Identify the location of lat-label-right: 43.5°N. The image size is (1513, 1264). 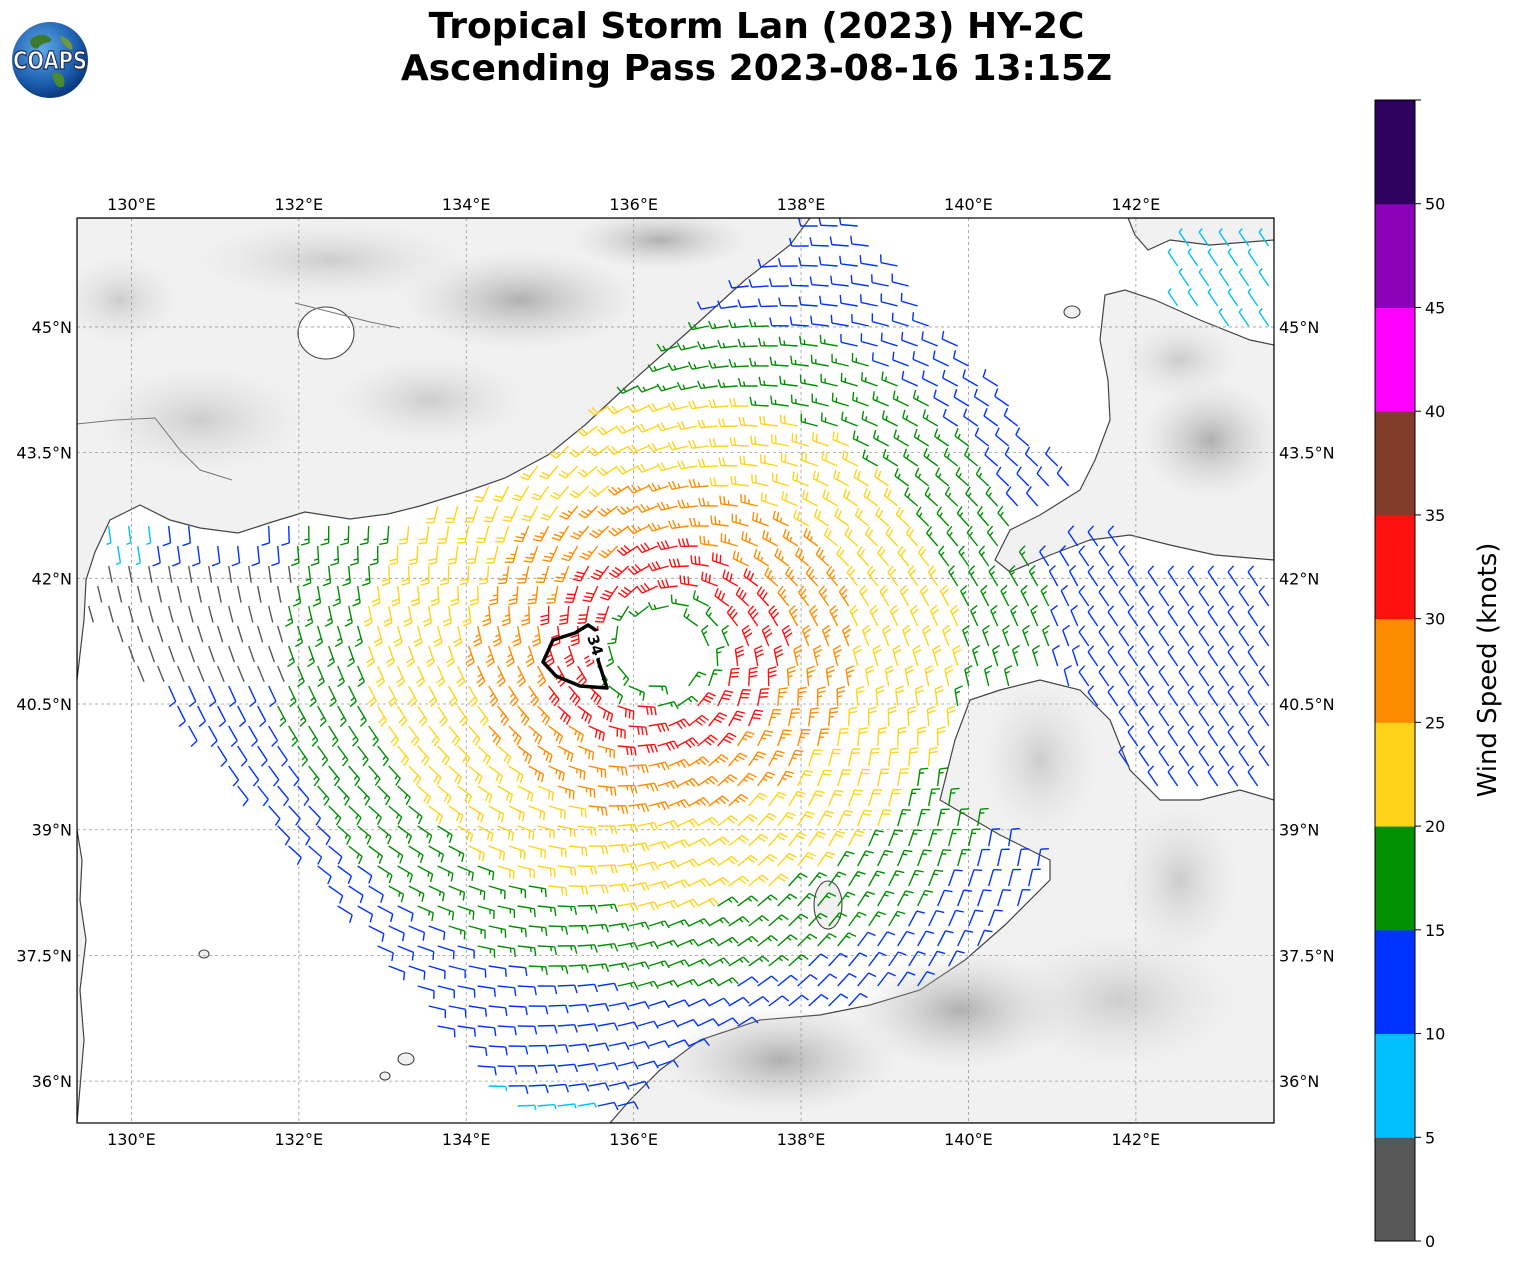
(1307, 453).